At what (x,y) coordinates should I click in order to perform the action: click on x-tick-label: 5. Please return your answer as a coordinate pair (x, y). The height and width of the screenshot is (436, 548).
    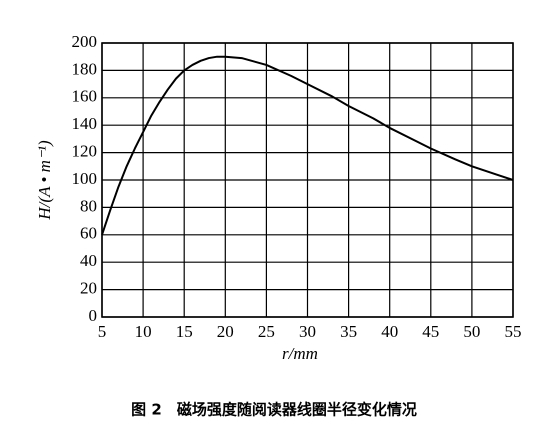
    Looking at the image, I should click on (102, 331).